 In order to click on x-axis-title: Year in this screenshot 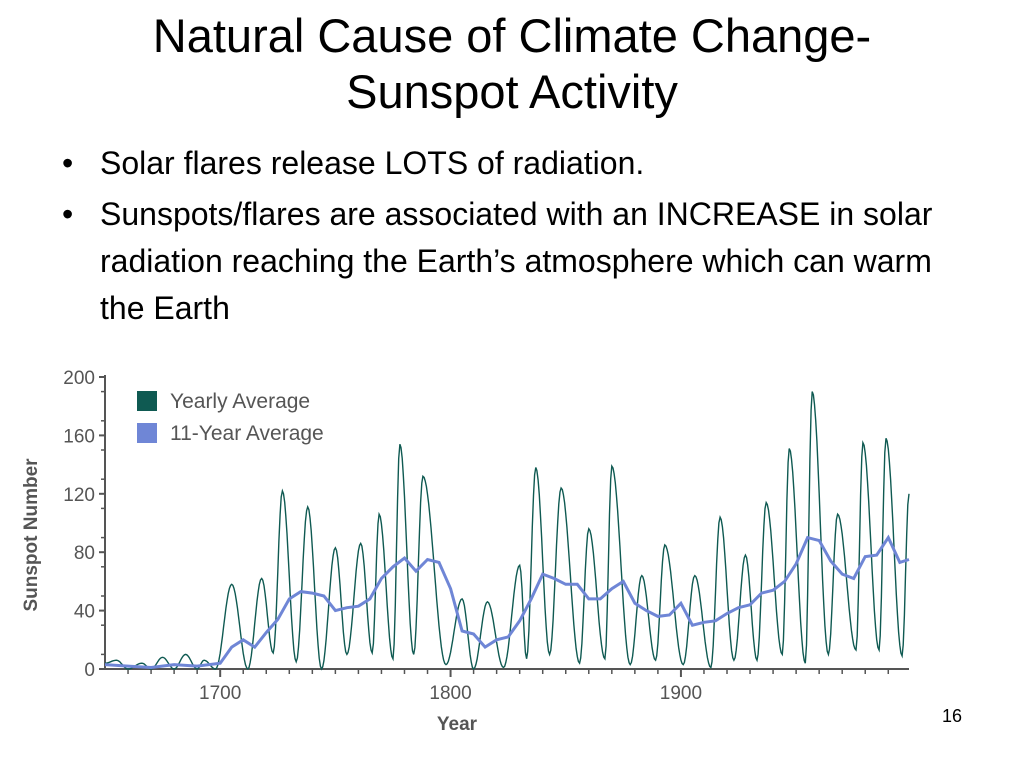, I will do `click(457, 724)`.